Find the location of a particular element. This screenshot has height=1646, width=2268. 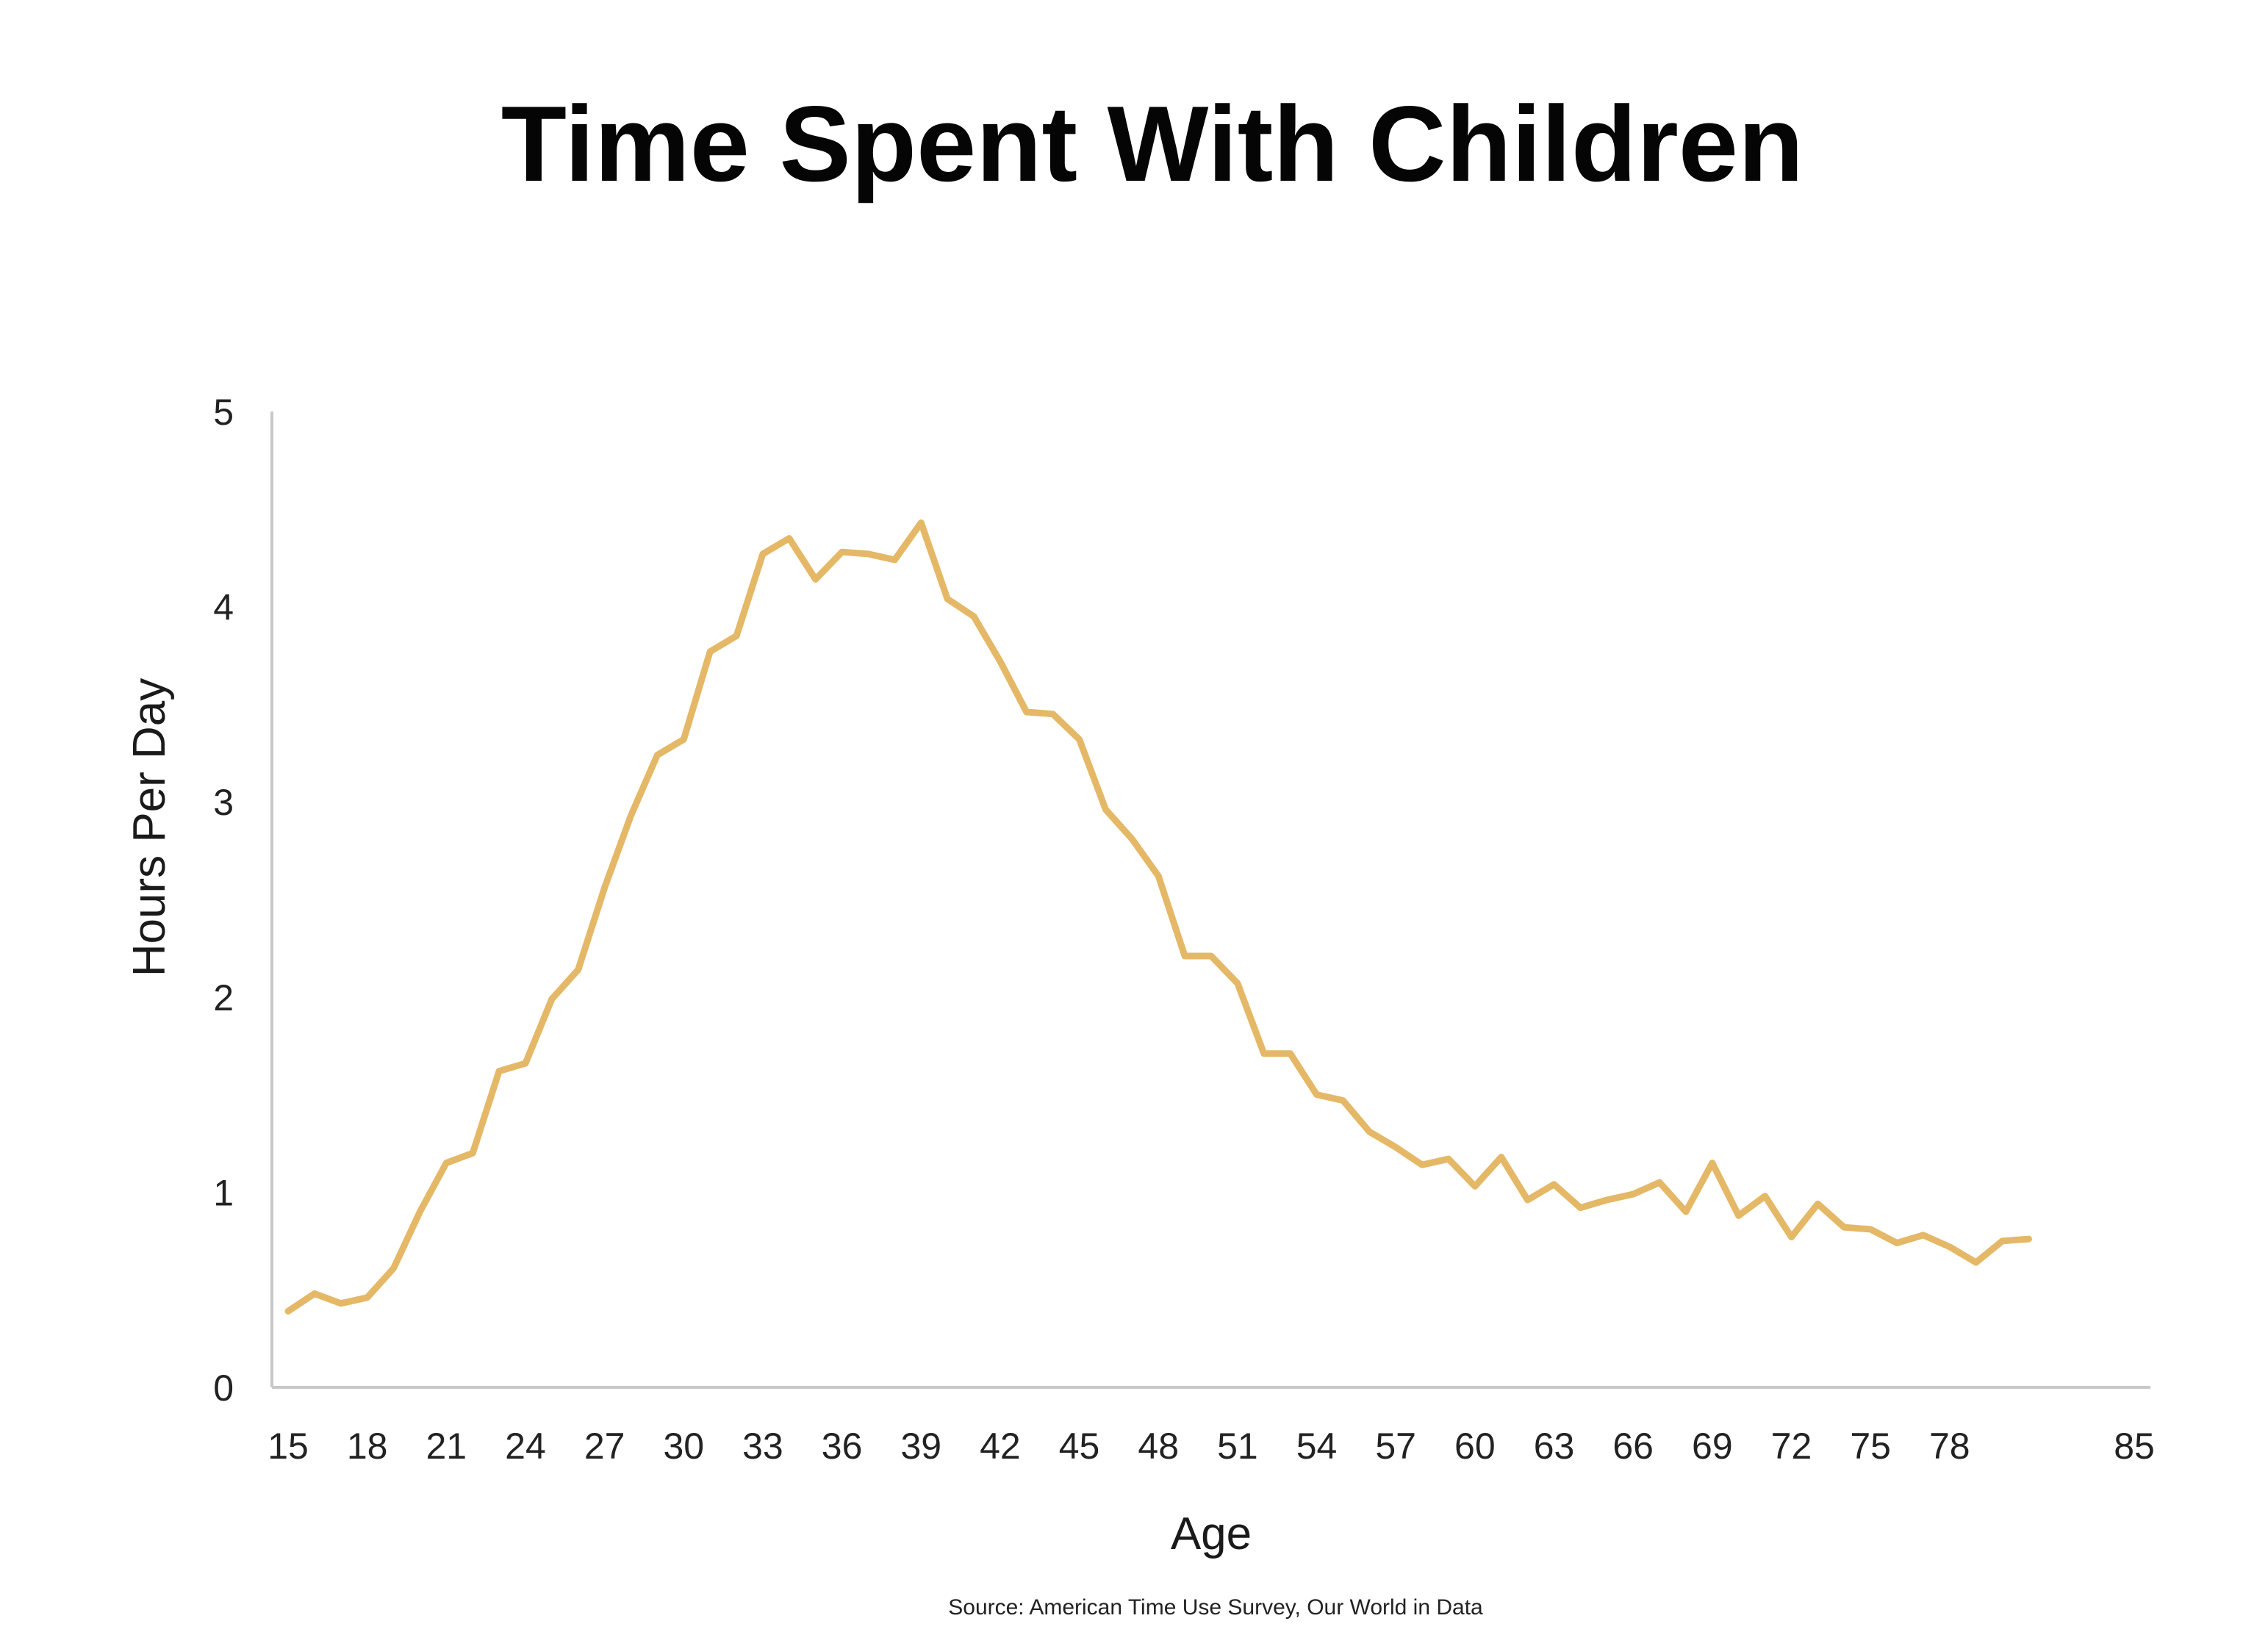

chart-title: Time Spent With Children is located at coordinates (1152, 144).